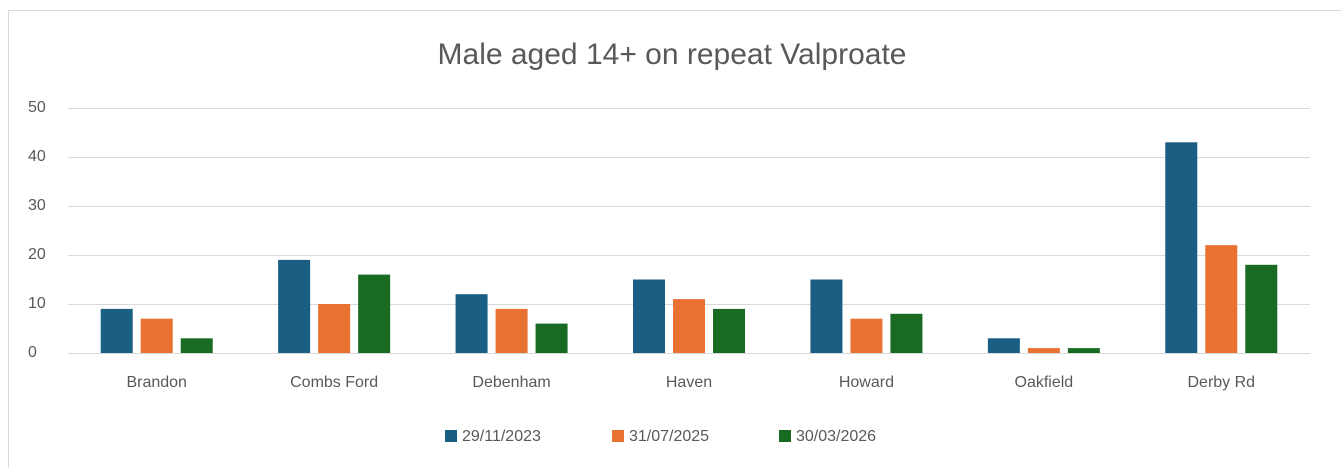 The image size is (1341, 468). I want to click on x-tick-label: Howard, so click(866, 382).